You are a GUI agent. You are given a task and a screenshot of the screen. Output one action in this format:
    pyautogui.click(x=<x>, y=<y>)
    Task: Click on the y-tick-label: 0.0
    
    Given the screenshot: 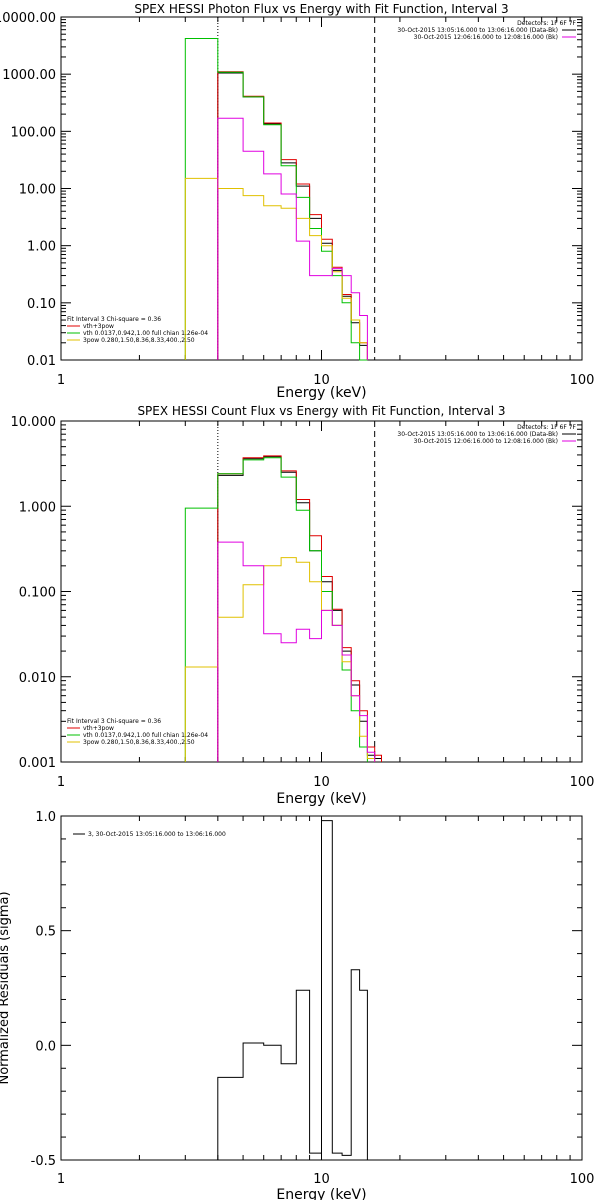 What is the action you would take?
    pyautogui.click(x=45, y=1046)
    